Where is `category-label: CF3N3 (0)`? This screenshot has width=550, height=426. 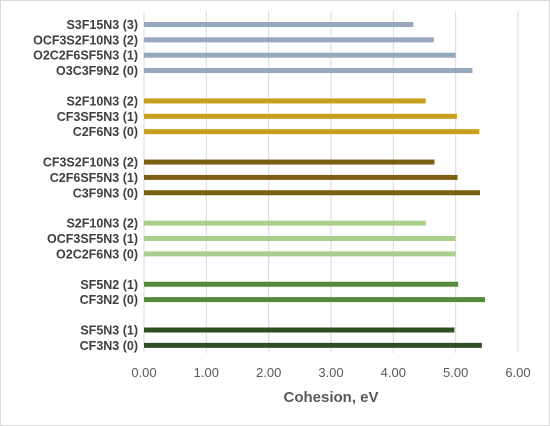 category-label: CF3N3 (0) is located at coordinates (109, 346).